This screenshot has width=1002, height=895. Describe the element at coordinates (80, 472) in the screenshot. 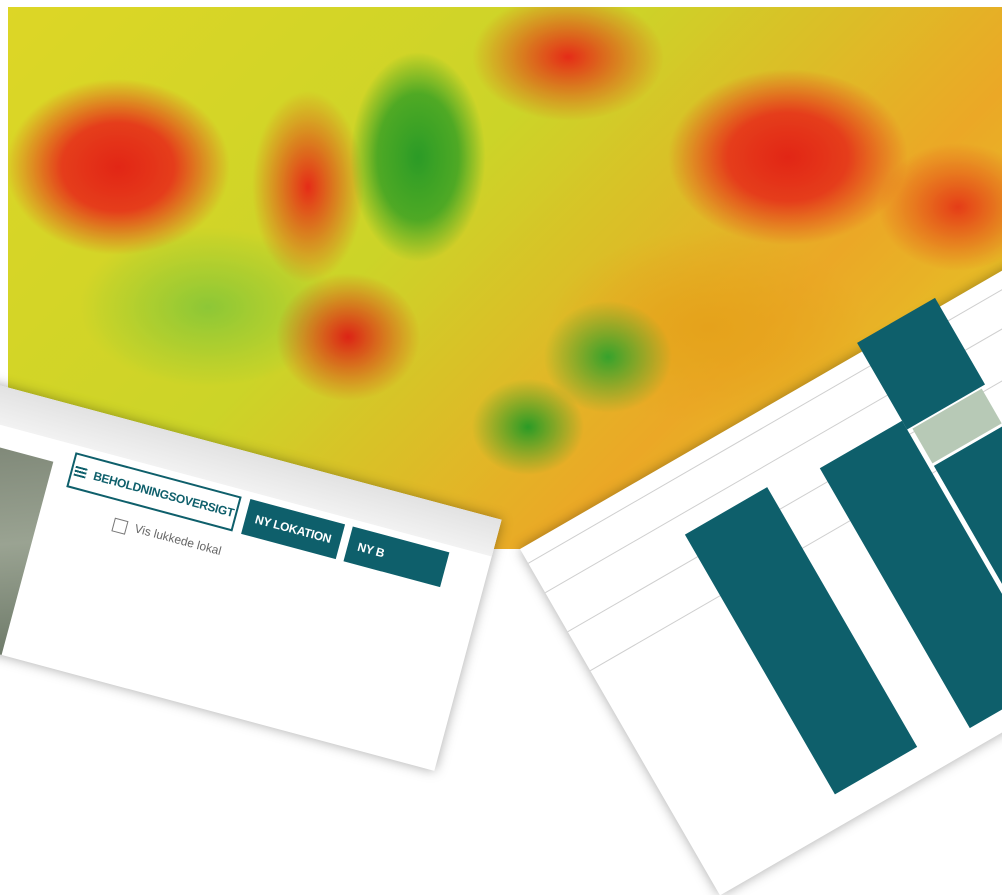

I see `list-icon` at that location.